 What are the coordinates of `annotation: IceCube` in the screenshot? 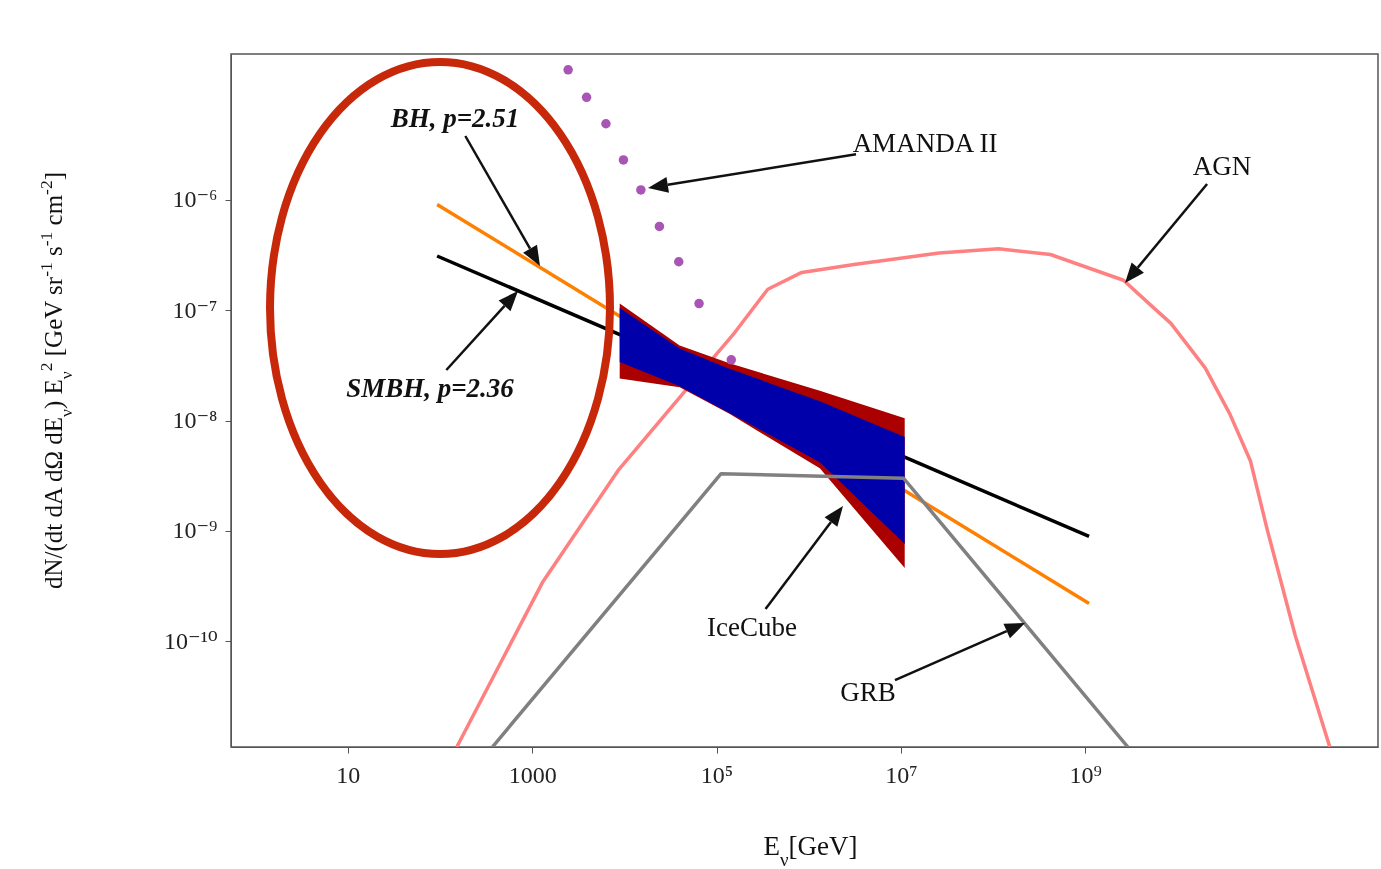 It's located at (752, 627).